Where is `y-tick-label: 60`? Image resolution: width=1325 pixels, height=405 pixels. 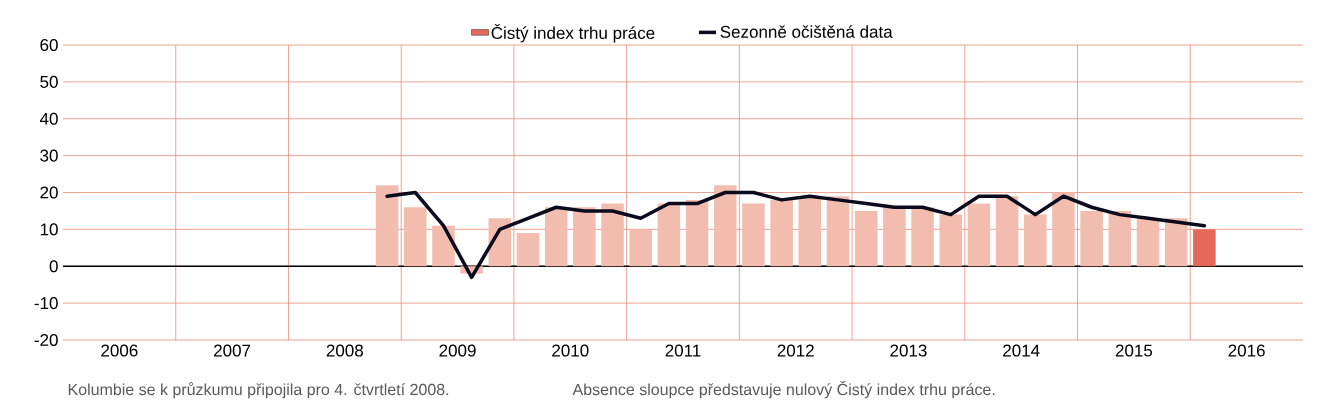 y-tick-label: 60 is located at coordinates (49, 45).